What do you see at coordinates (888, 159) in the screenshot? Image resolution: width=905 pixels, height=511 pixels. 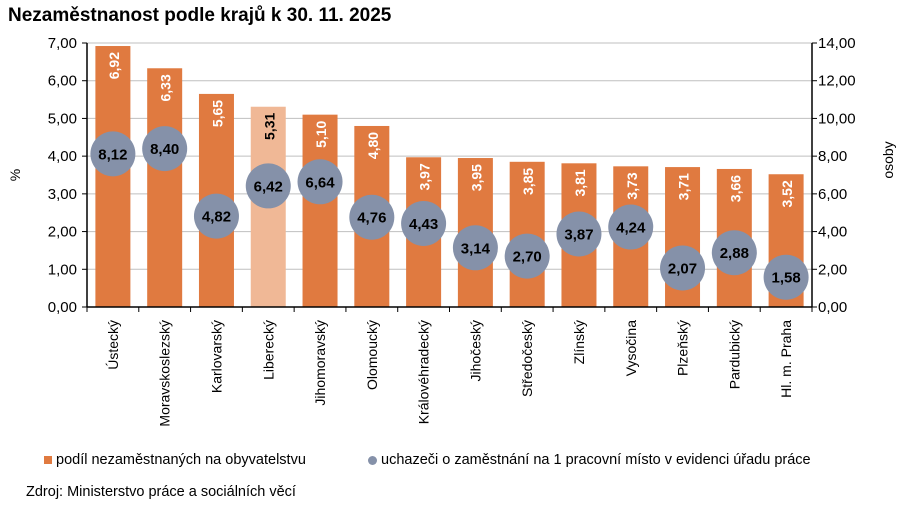 I see `y2-axis-label: osoby` at bounding box center [888, 159].